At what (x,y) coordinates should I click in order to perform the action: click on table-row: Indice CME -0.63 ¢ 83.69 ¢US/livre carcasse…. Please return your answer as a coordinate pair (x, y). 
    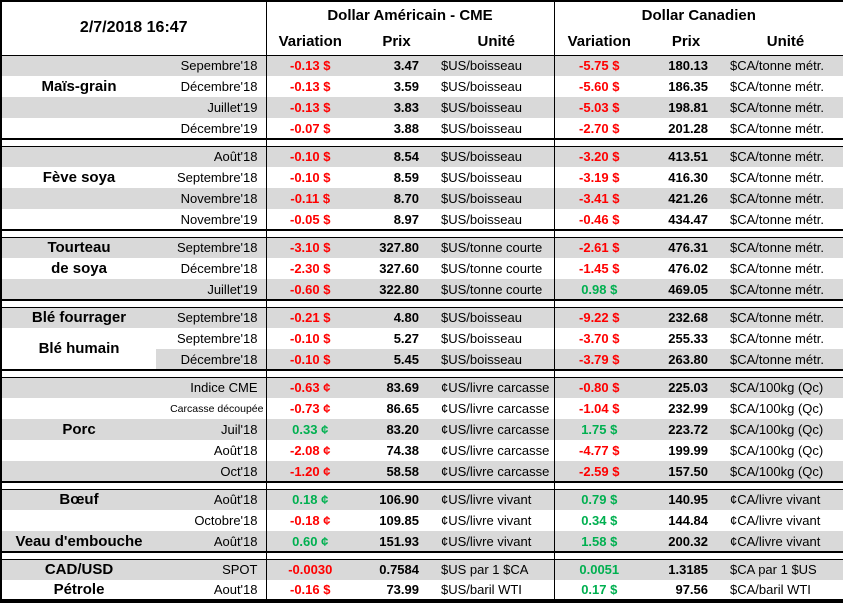
    Looking at the image, I should click on (422, 387).